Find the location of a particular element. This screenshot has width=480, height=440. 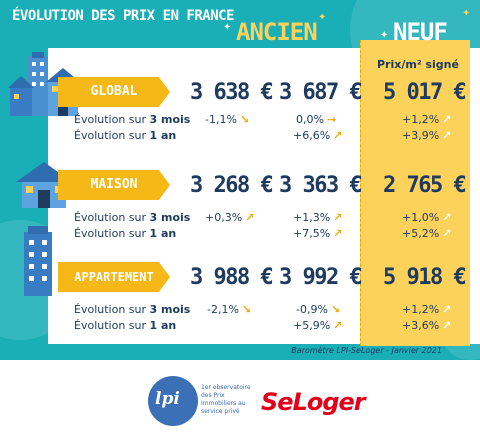

appartement-1a-signe: +5,9% ↗ is located at coordinates (318, 325).